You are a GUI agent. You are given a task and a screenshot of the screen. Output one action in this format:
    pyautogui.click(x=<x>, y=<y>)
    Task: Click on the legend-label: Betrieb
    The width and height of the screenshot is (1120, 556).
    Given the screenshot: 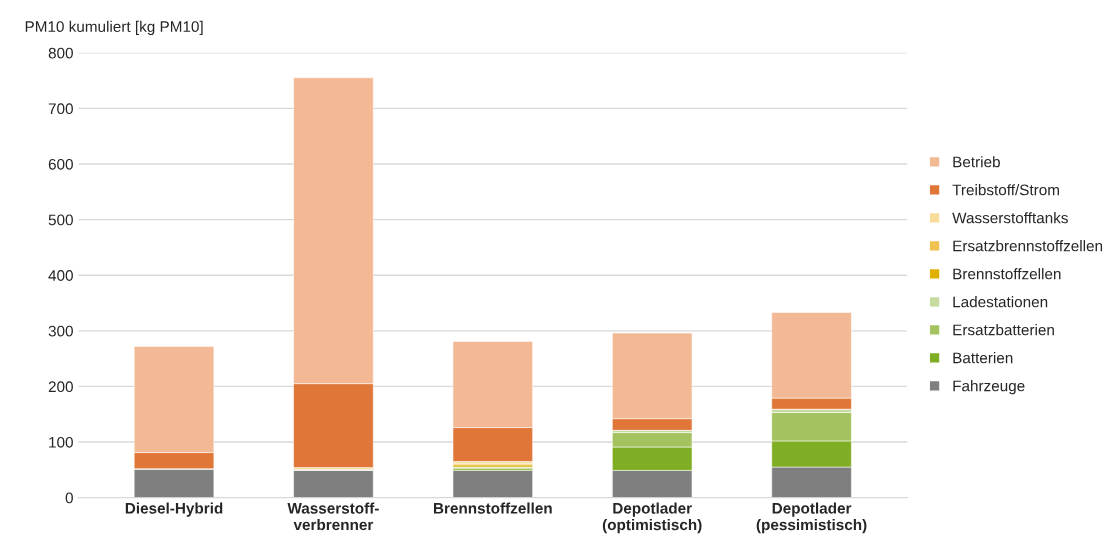 What is the action you would take?
    pyautogui.click(x=976, y=162)
    